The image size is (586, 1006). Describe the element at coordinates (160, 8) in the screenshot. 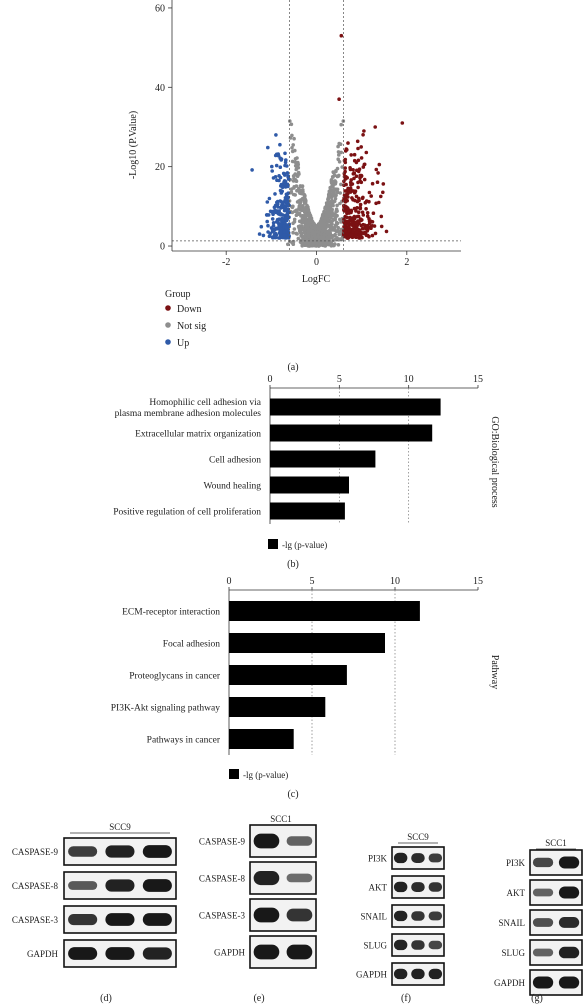

I see `y-tick-label: 60` at that location.